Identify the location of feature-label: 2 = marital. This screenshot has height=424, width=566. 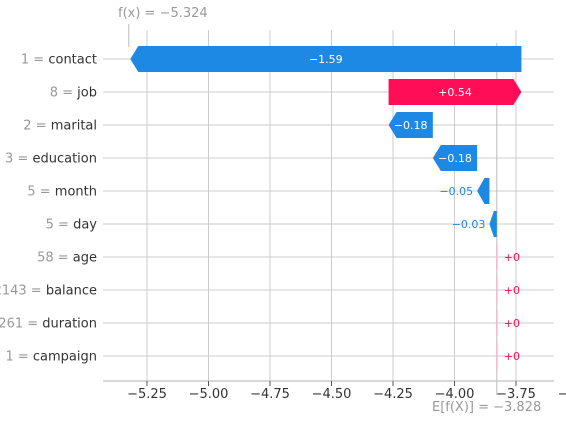
(60, 126).